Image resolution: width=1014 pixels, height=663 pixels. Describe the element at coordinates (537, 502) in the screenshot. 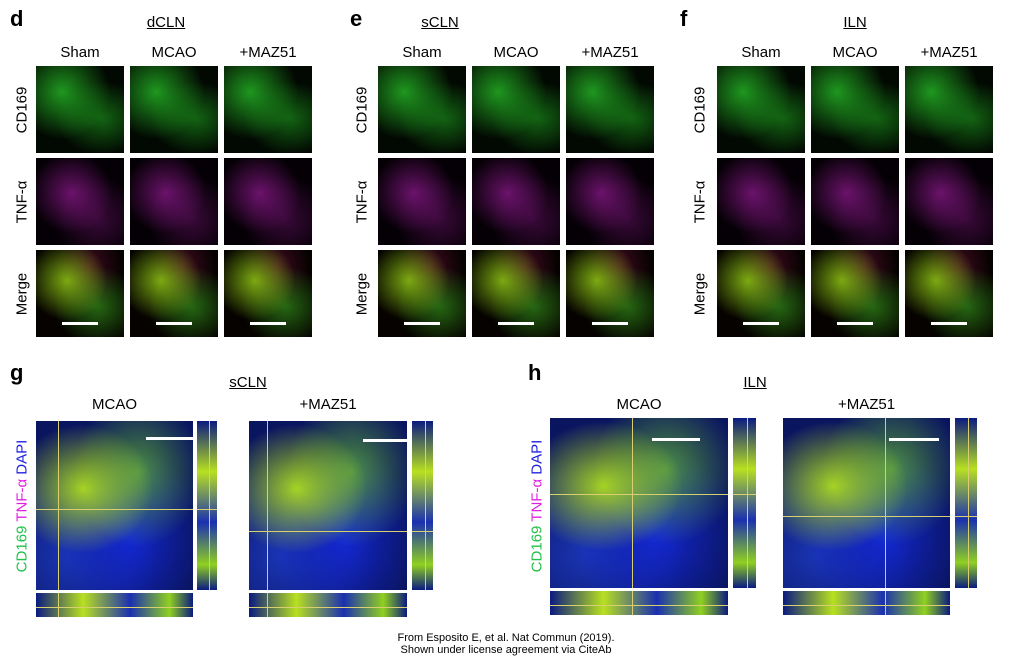

I see `stain-tnf: TNF-α` at that location.